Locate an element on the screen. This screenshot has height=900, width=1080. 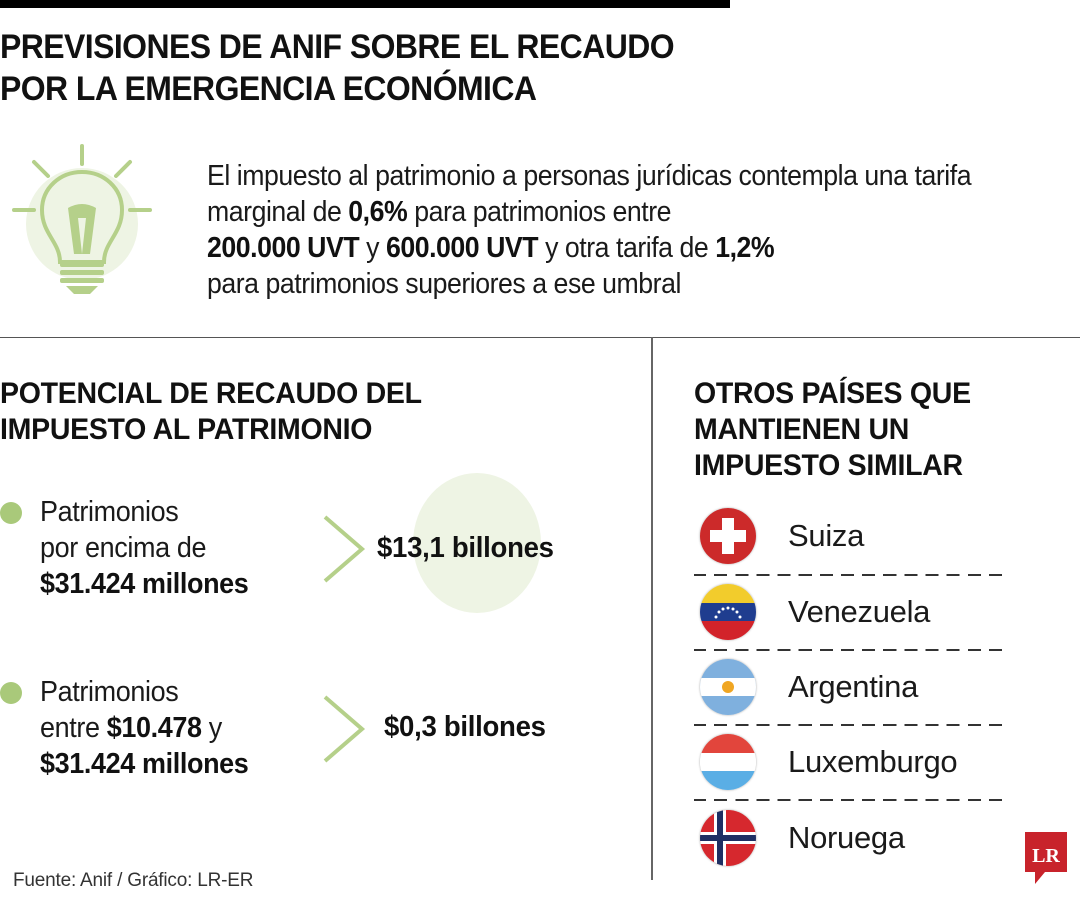
title-line-1: PREVISIONES DE ANIF SOBRE EL RECAUDO is located at coordinates (337, 47).